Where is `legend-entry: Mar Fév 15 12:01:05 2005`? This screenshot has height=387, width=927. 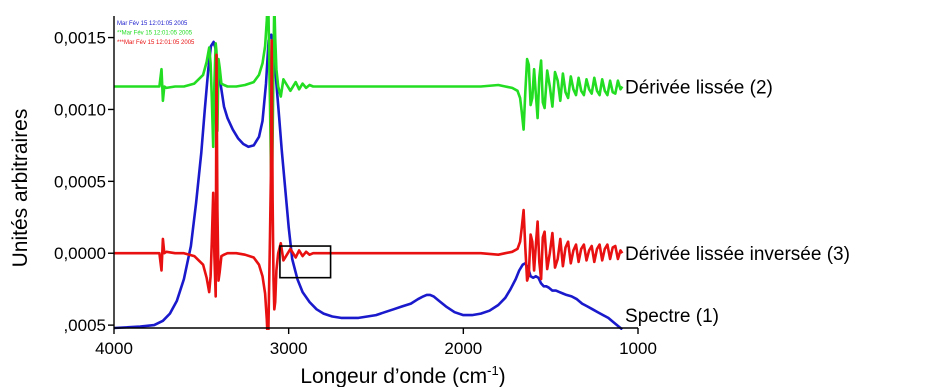
legend-entry: Mar Fév 15 12:01:05 2005 is located at coordinates (152, 24).